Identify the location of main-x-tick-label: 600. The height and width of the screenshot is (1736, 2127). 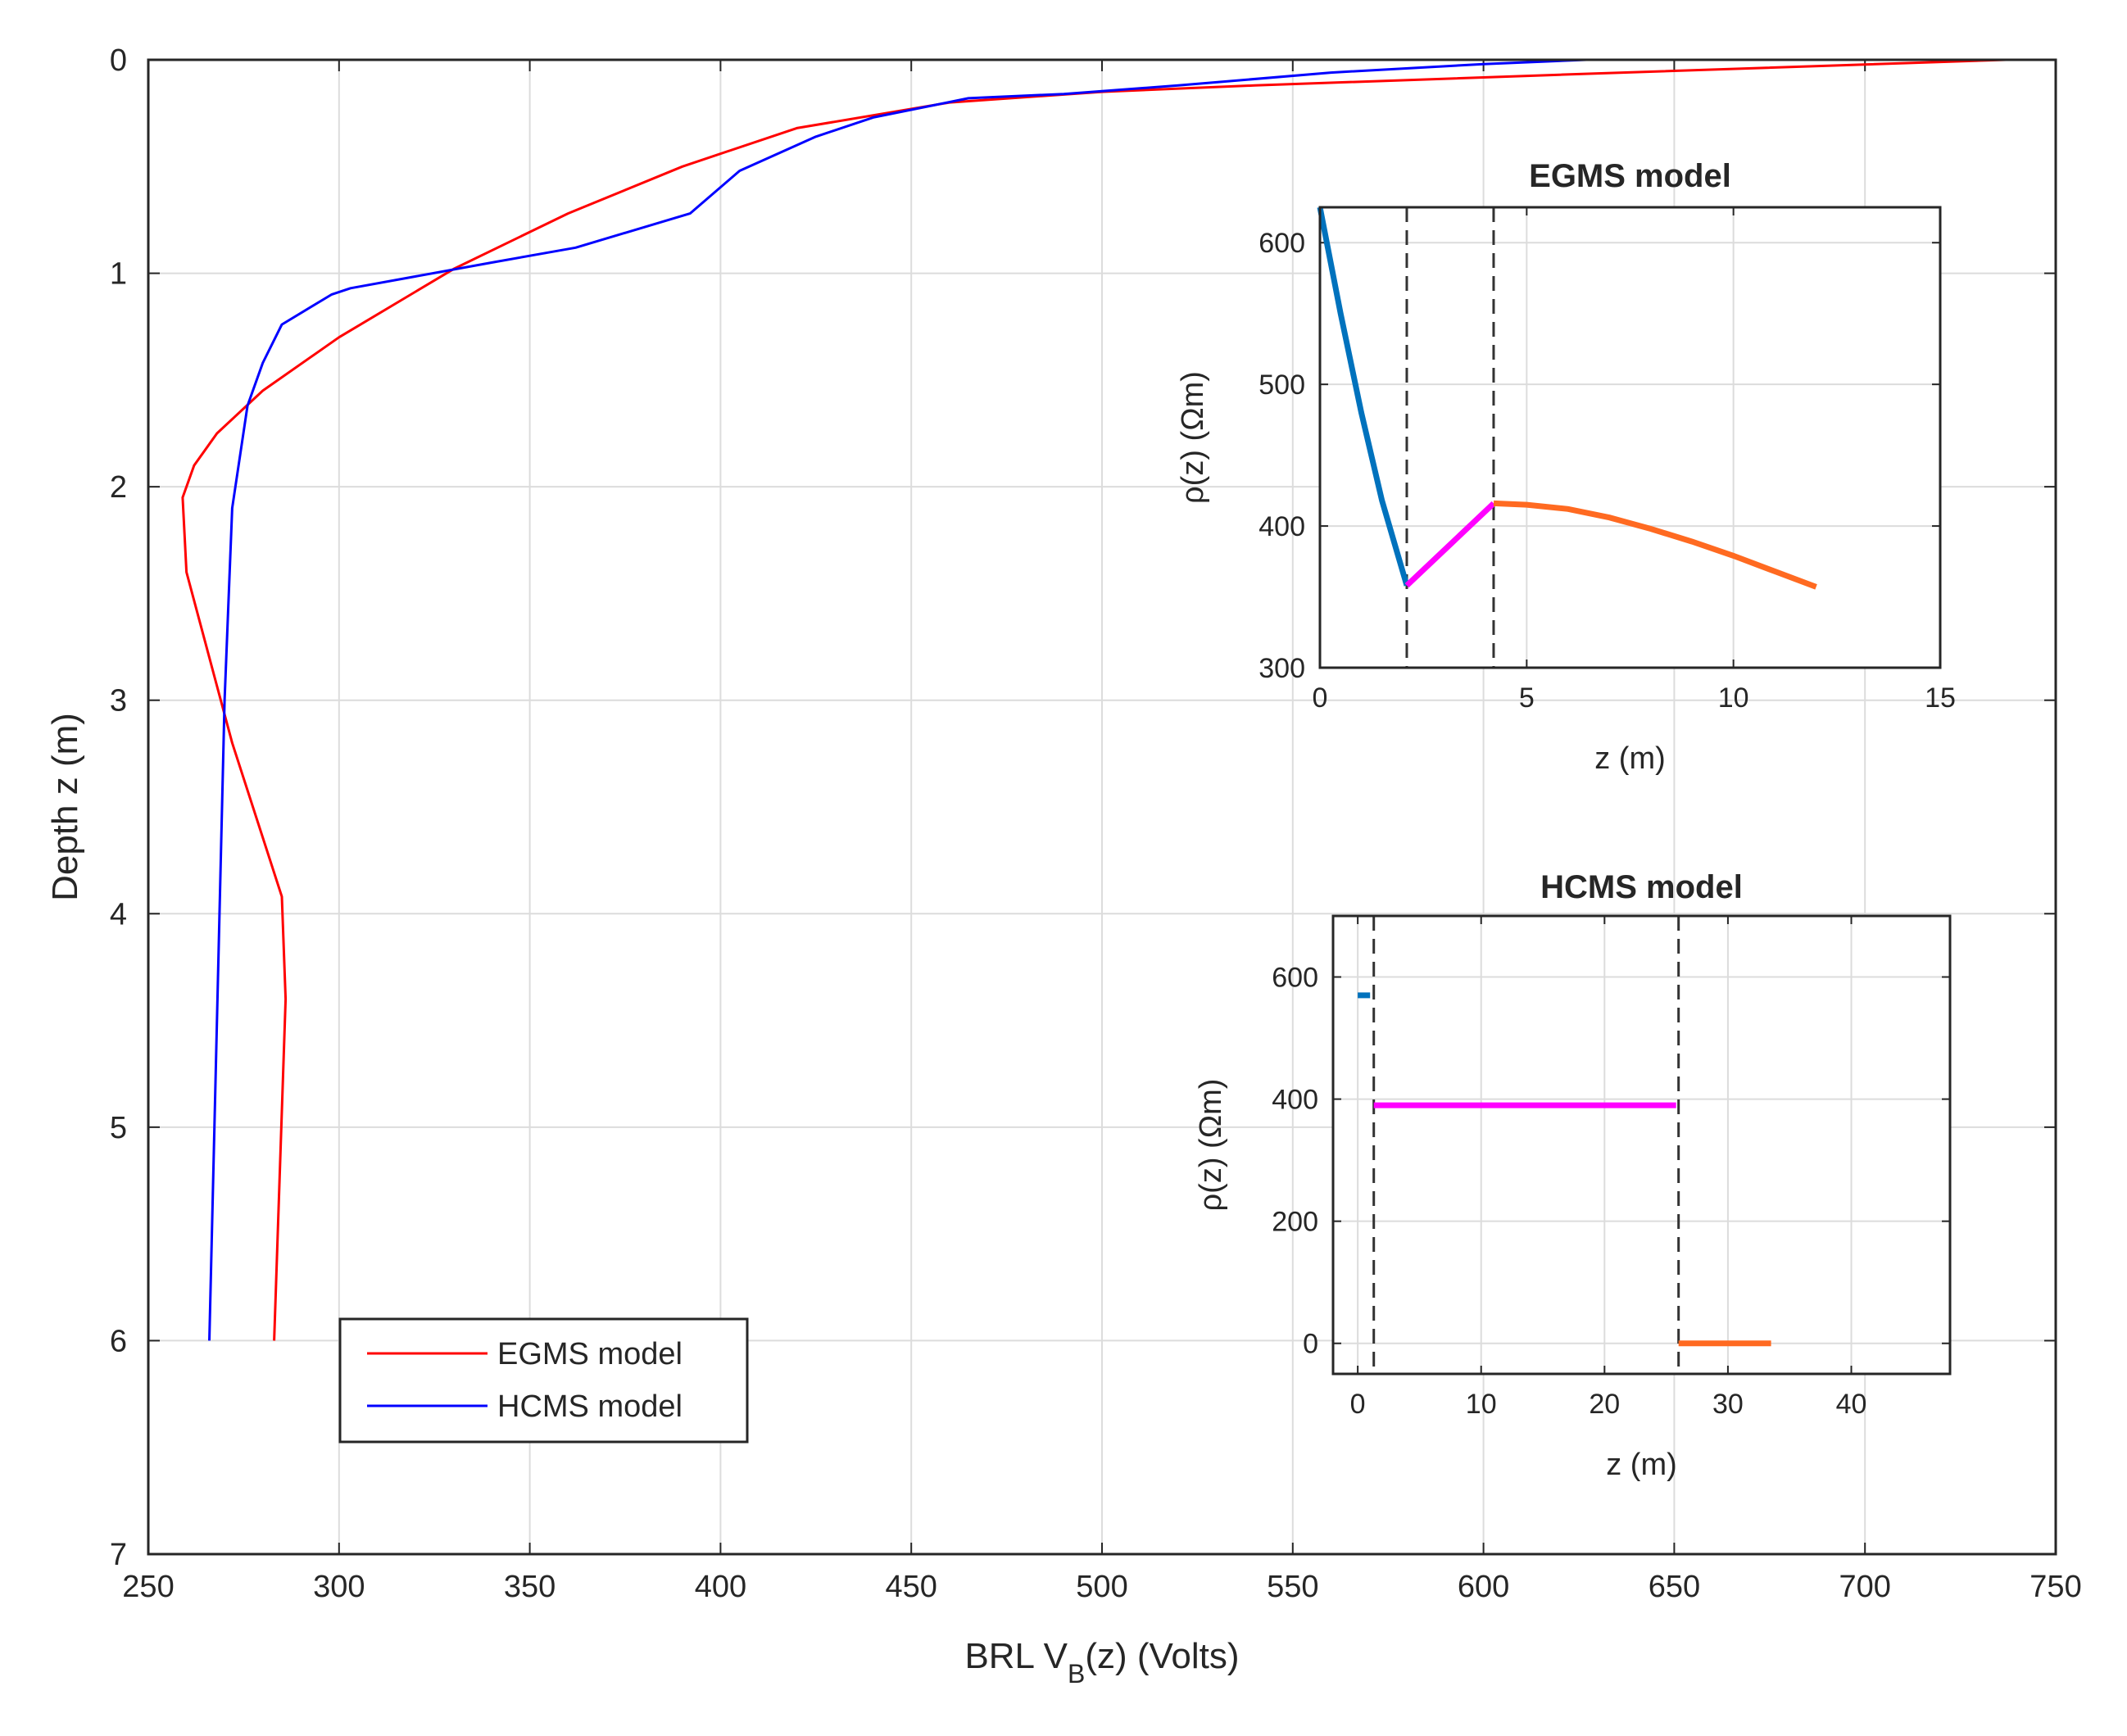
(1483, 1587).